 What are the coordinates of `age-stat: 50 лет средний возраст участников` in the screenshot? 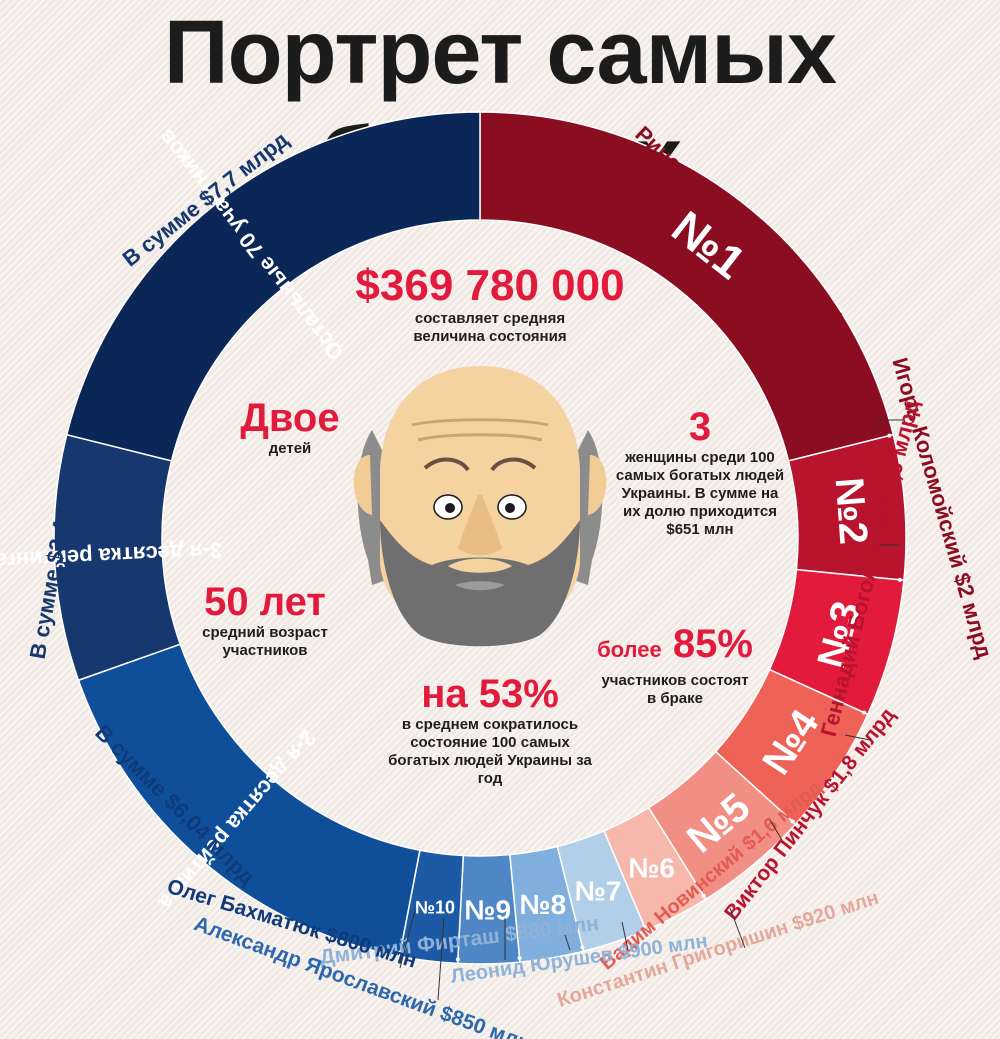 It's located at (265, 620).